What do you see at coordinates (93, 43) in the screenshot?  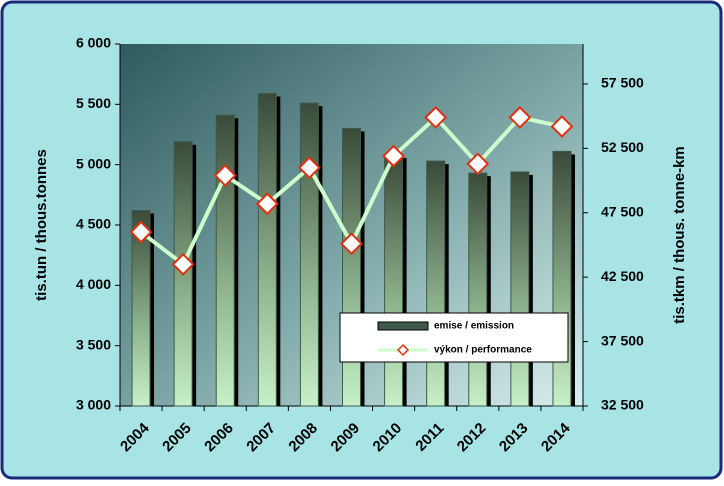 I see `y-tick-label: 6 000` at bounding box center [93, 43].